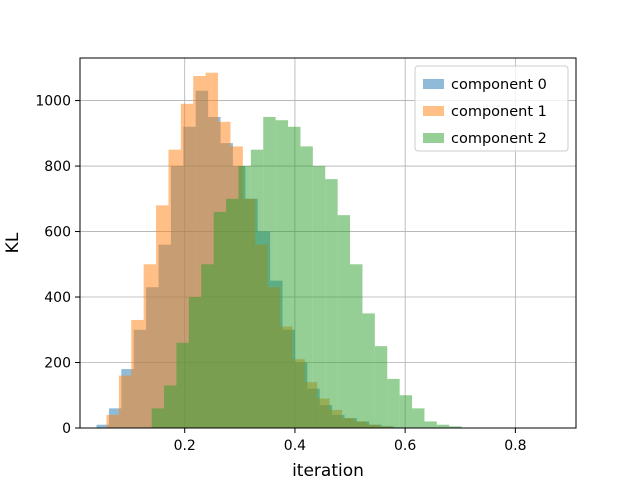  I want to click on y-tick-label: 400, so click(57, 298).